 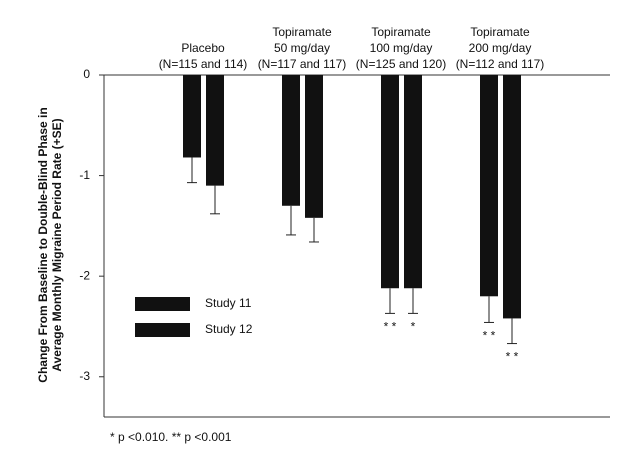 What do you see at coordinates (84, 175) in the screenshot?
I see `y-tick-label: -1` at bounding box center [84, 175].